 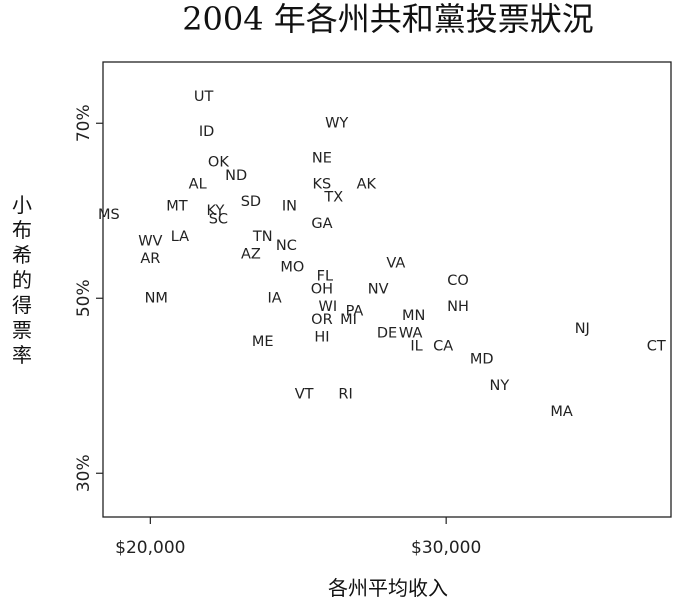 I want to click on state-point-wy: WY, so click(x=336, y=123).